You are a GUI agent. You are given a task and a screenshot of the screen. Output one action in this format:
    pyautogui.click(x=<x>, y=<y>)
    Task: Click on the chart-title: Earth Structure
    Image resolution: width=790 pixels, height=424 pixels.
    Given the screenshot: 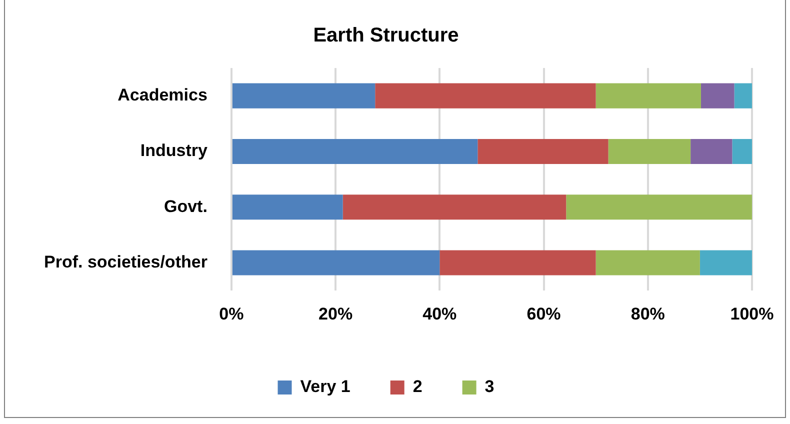 What is the action you would take?
    pyautogui.click(x=386, y=35)
    